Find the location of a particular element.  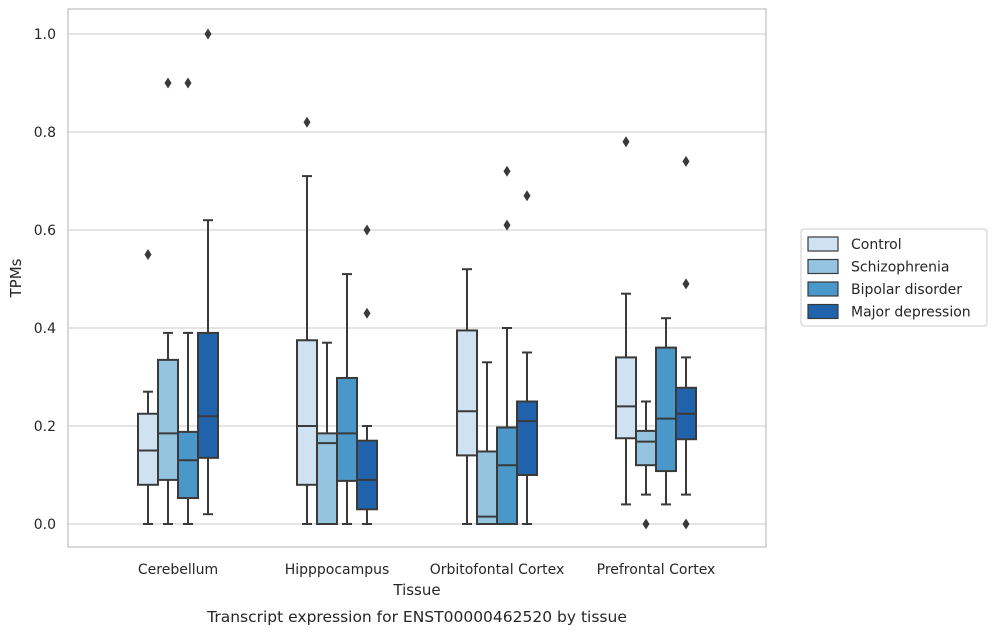

y-tick-label: 0.2 is located at coordinates (45, 427).